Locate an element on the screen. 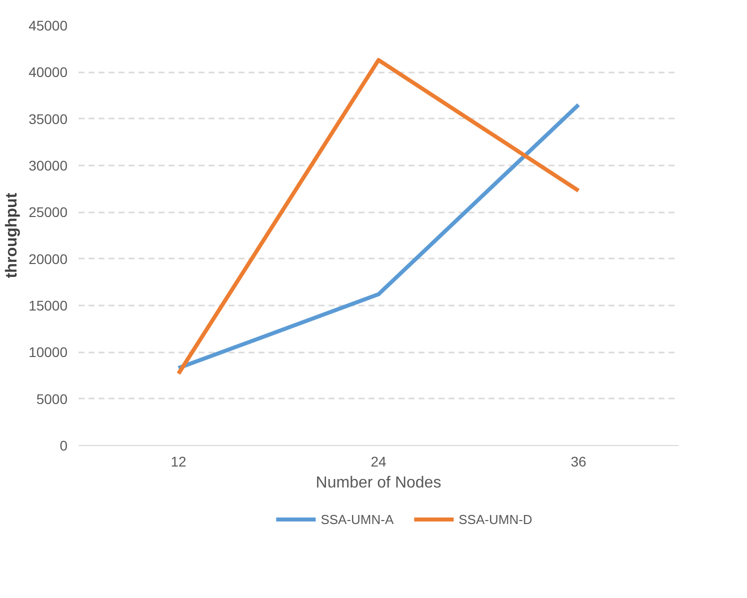 The image size is (747, 598). x-axis-title: Number of Nodes is located at coordinates (379, 483).